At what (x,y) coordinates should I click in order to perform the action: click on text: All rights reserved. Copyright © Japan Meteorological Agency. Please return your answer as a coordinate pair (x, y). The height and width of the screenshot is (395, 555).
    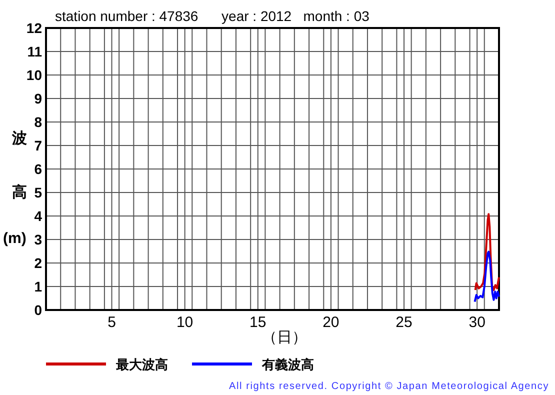
    Looking at the image, I should click on (389, 386).